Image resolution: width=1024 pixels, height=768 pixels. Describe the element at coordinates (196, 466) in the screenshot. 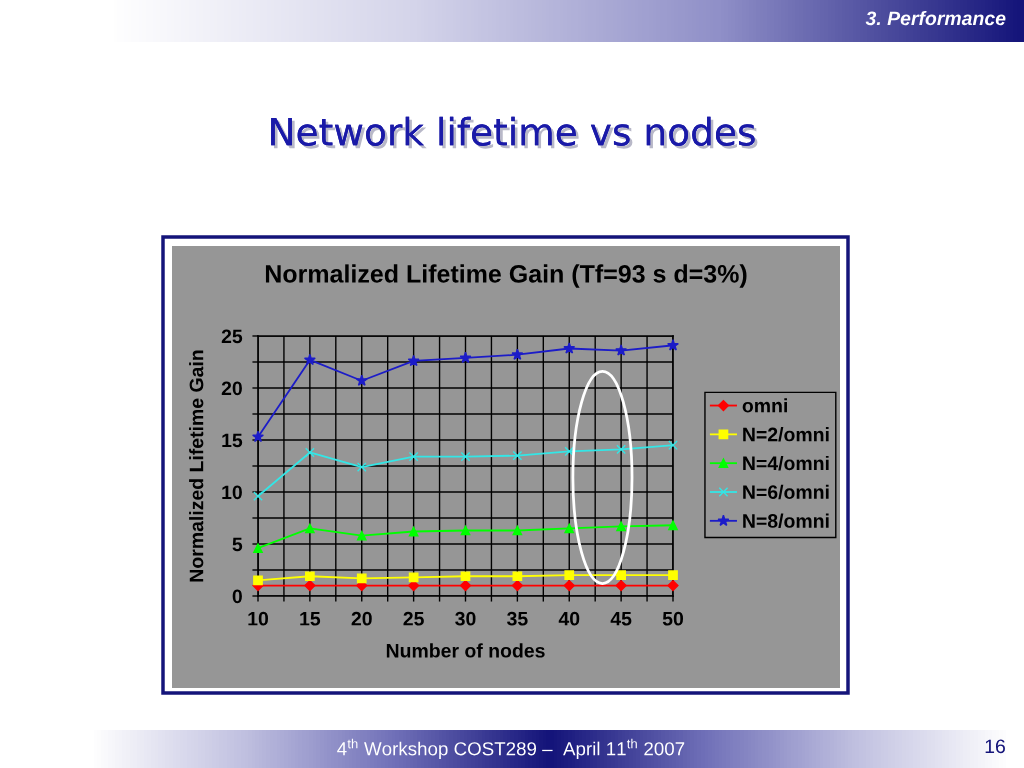

I see `y-axis-title: Normalized Lifetime Gain` at that location.